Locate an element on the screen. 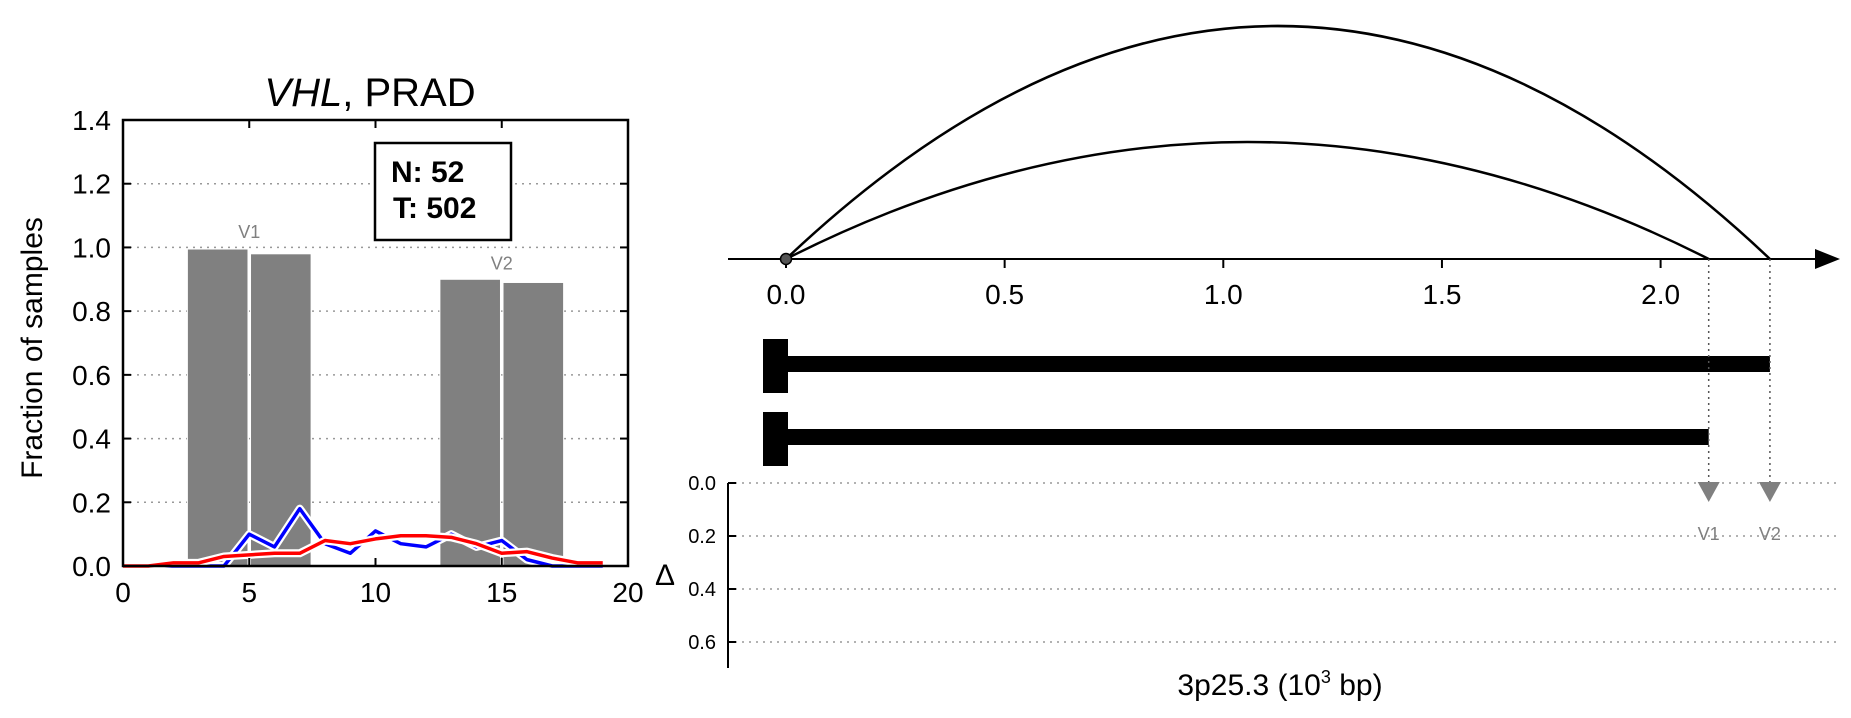 This screenshot has height=718, width=1851. bar-annotation: V2 is located at coordinates (502, 264).